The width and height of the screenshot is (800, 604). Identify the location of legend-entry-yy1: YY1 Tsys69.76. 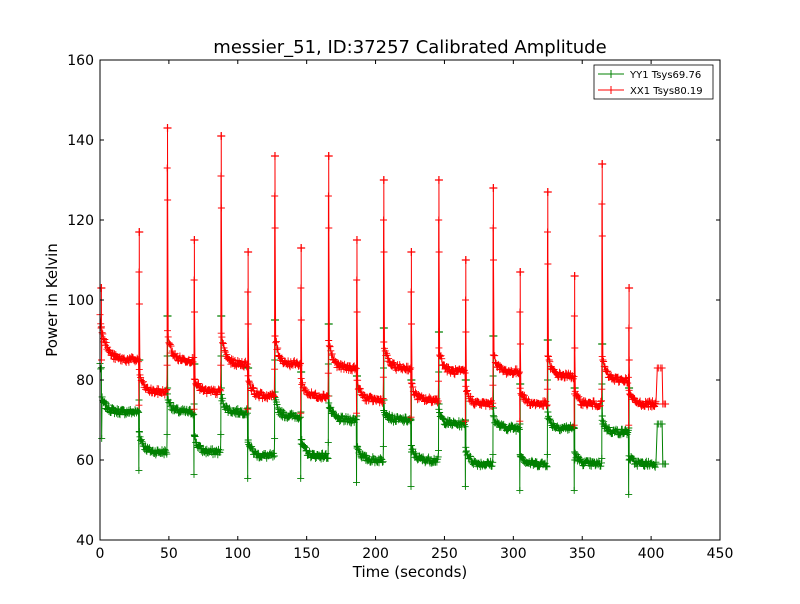
(649, 75).